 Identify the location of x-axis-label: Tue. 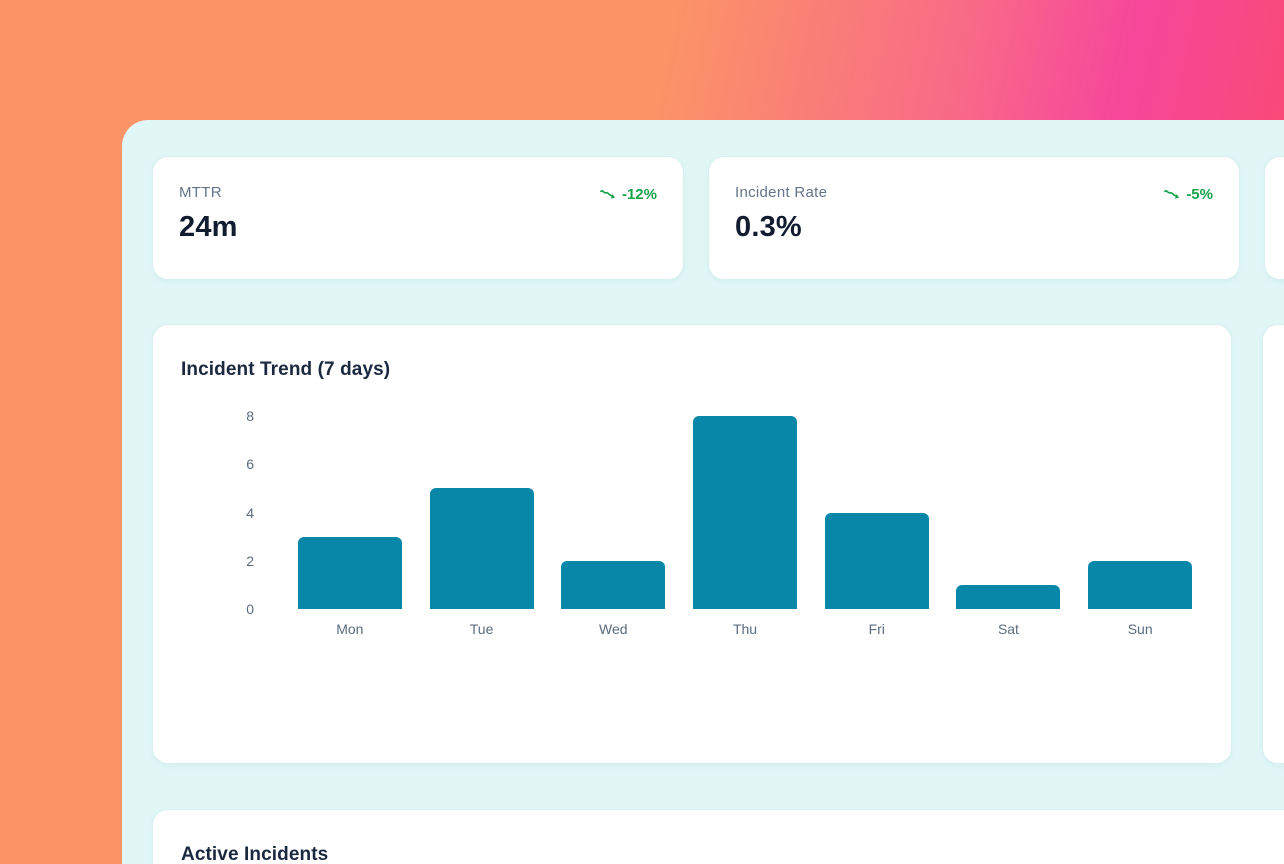
(481, 629).